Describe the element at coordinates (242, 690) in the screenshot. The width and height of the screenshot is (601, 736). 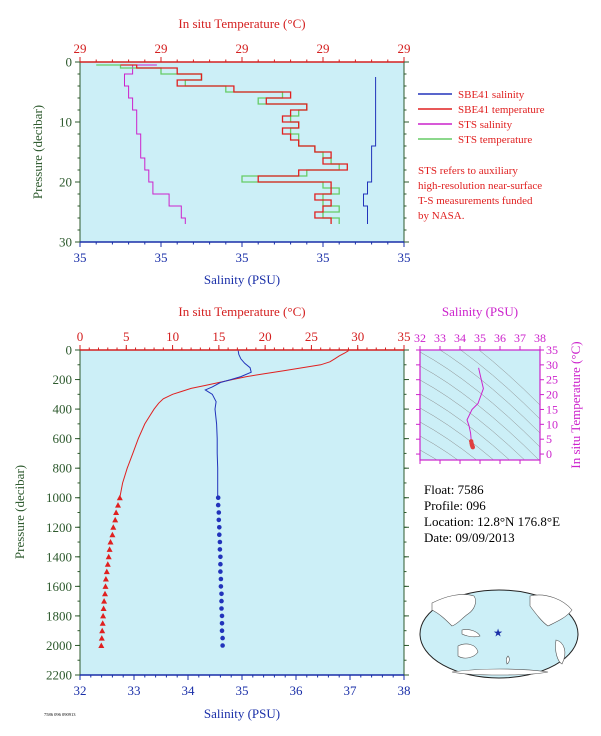
I see `full-depth-bottom-tick-label: 35` at that location.